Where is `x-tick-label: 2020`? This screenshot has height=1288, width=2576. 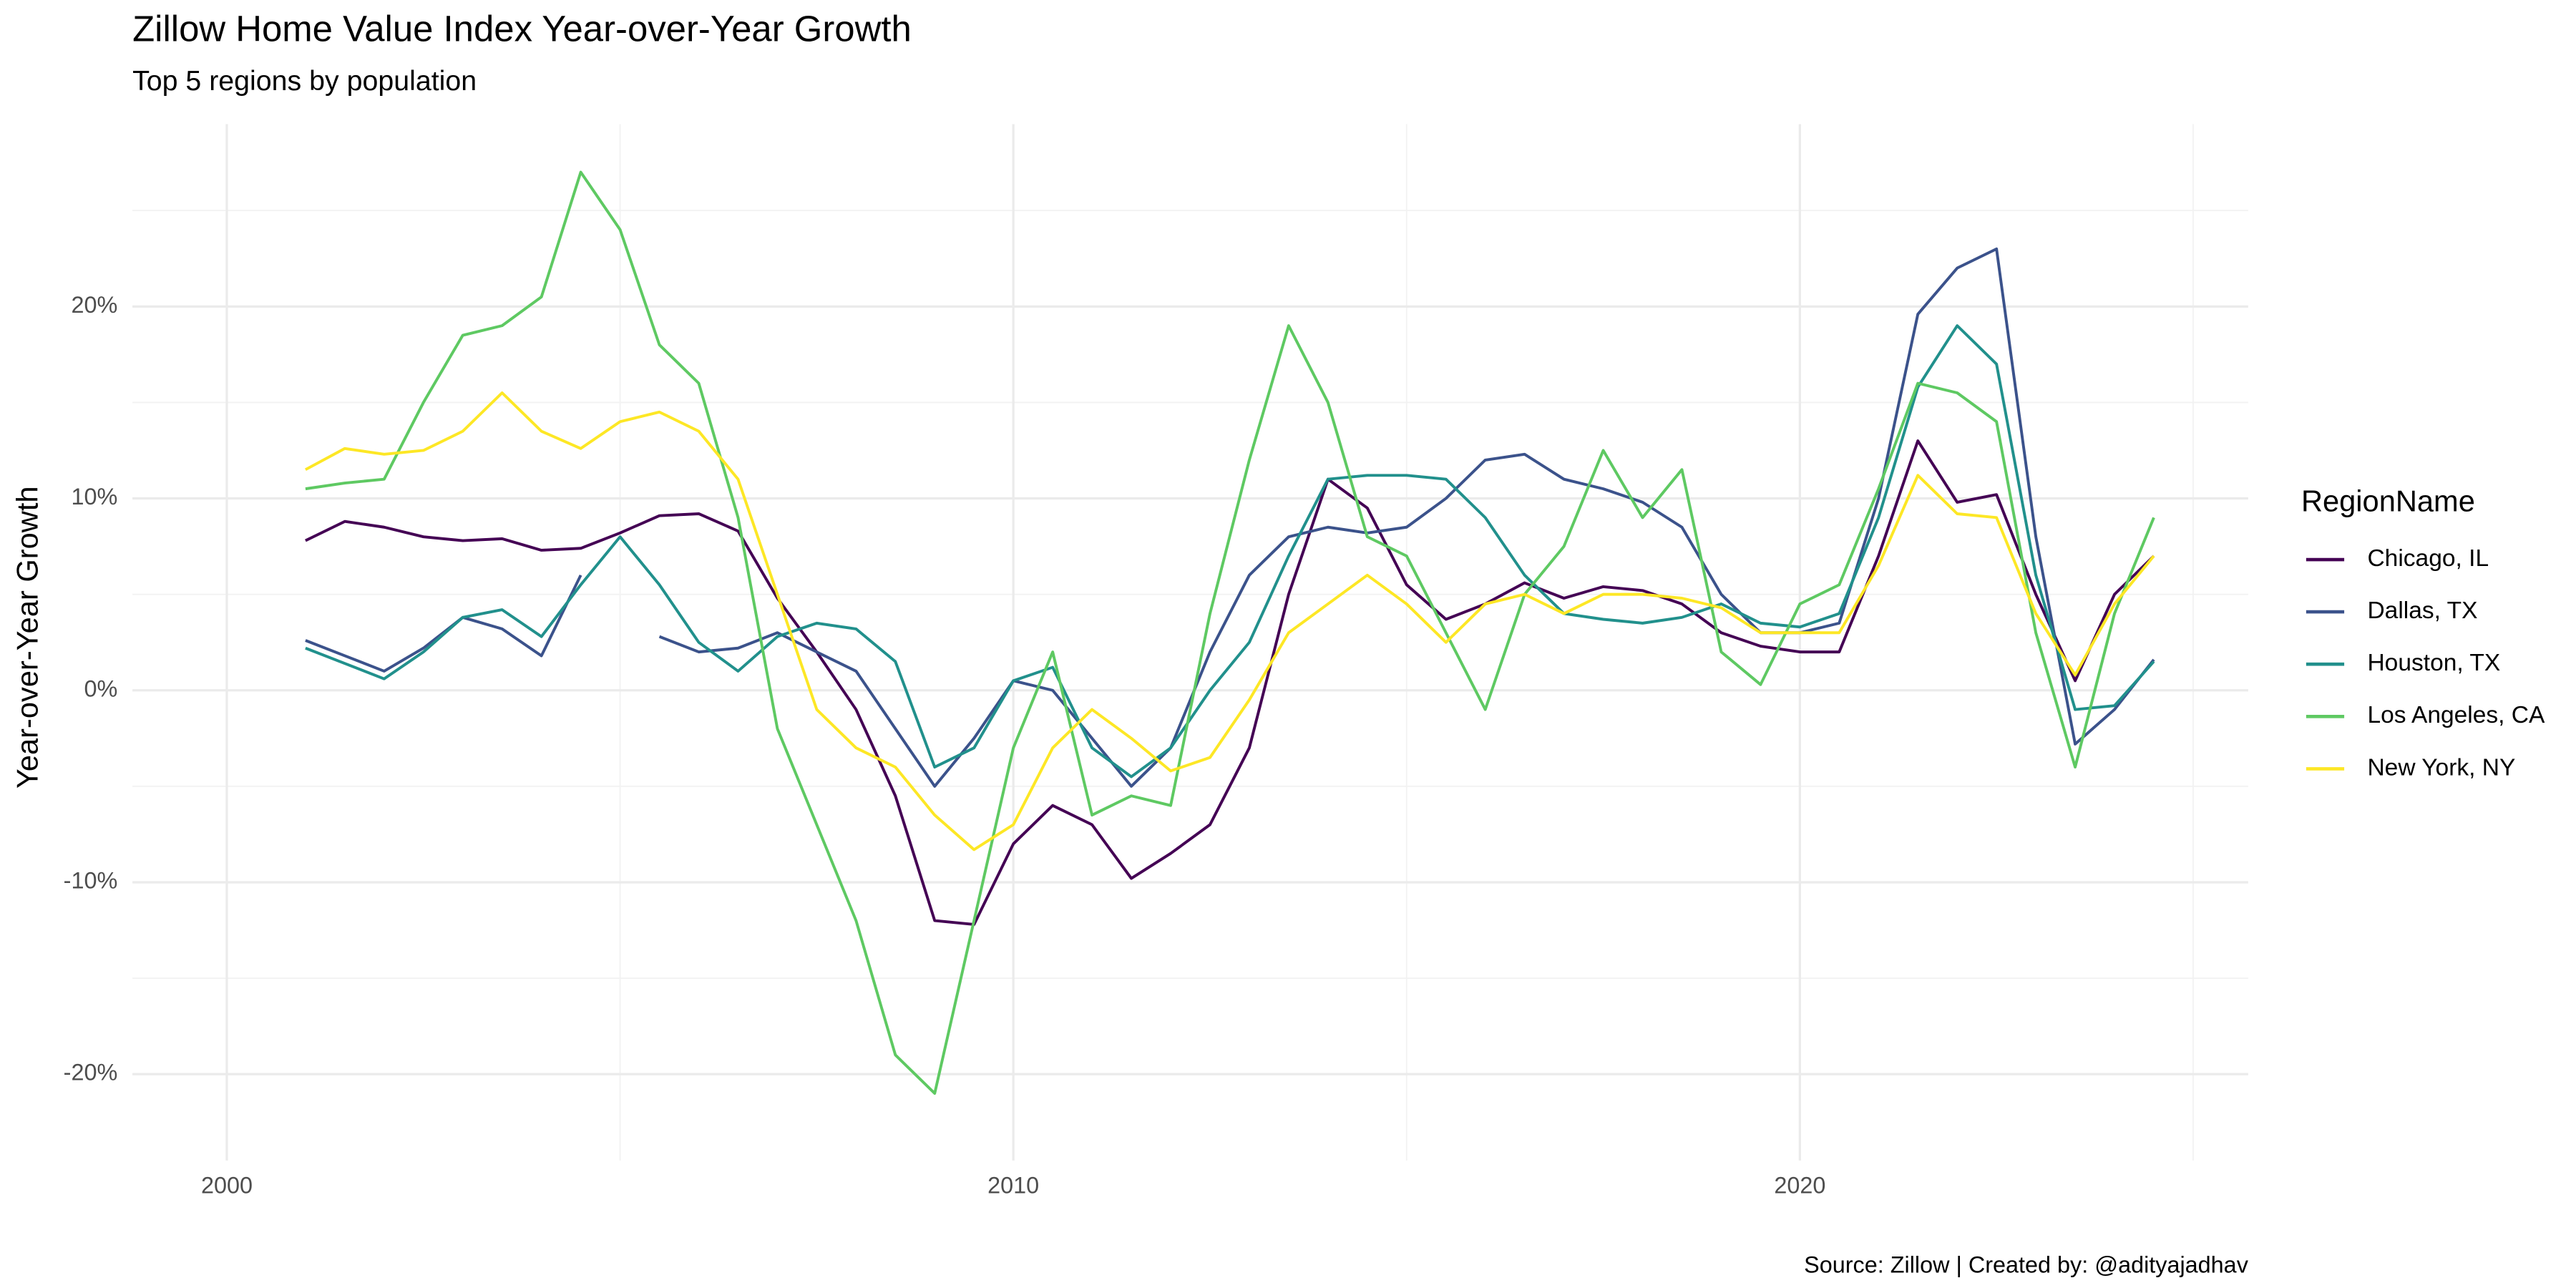 x-tick-label: 2020 is located at coordinates (1799, 1185).